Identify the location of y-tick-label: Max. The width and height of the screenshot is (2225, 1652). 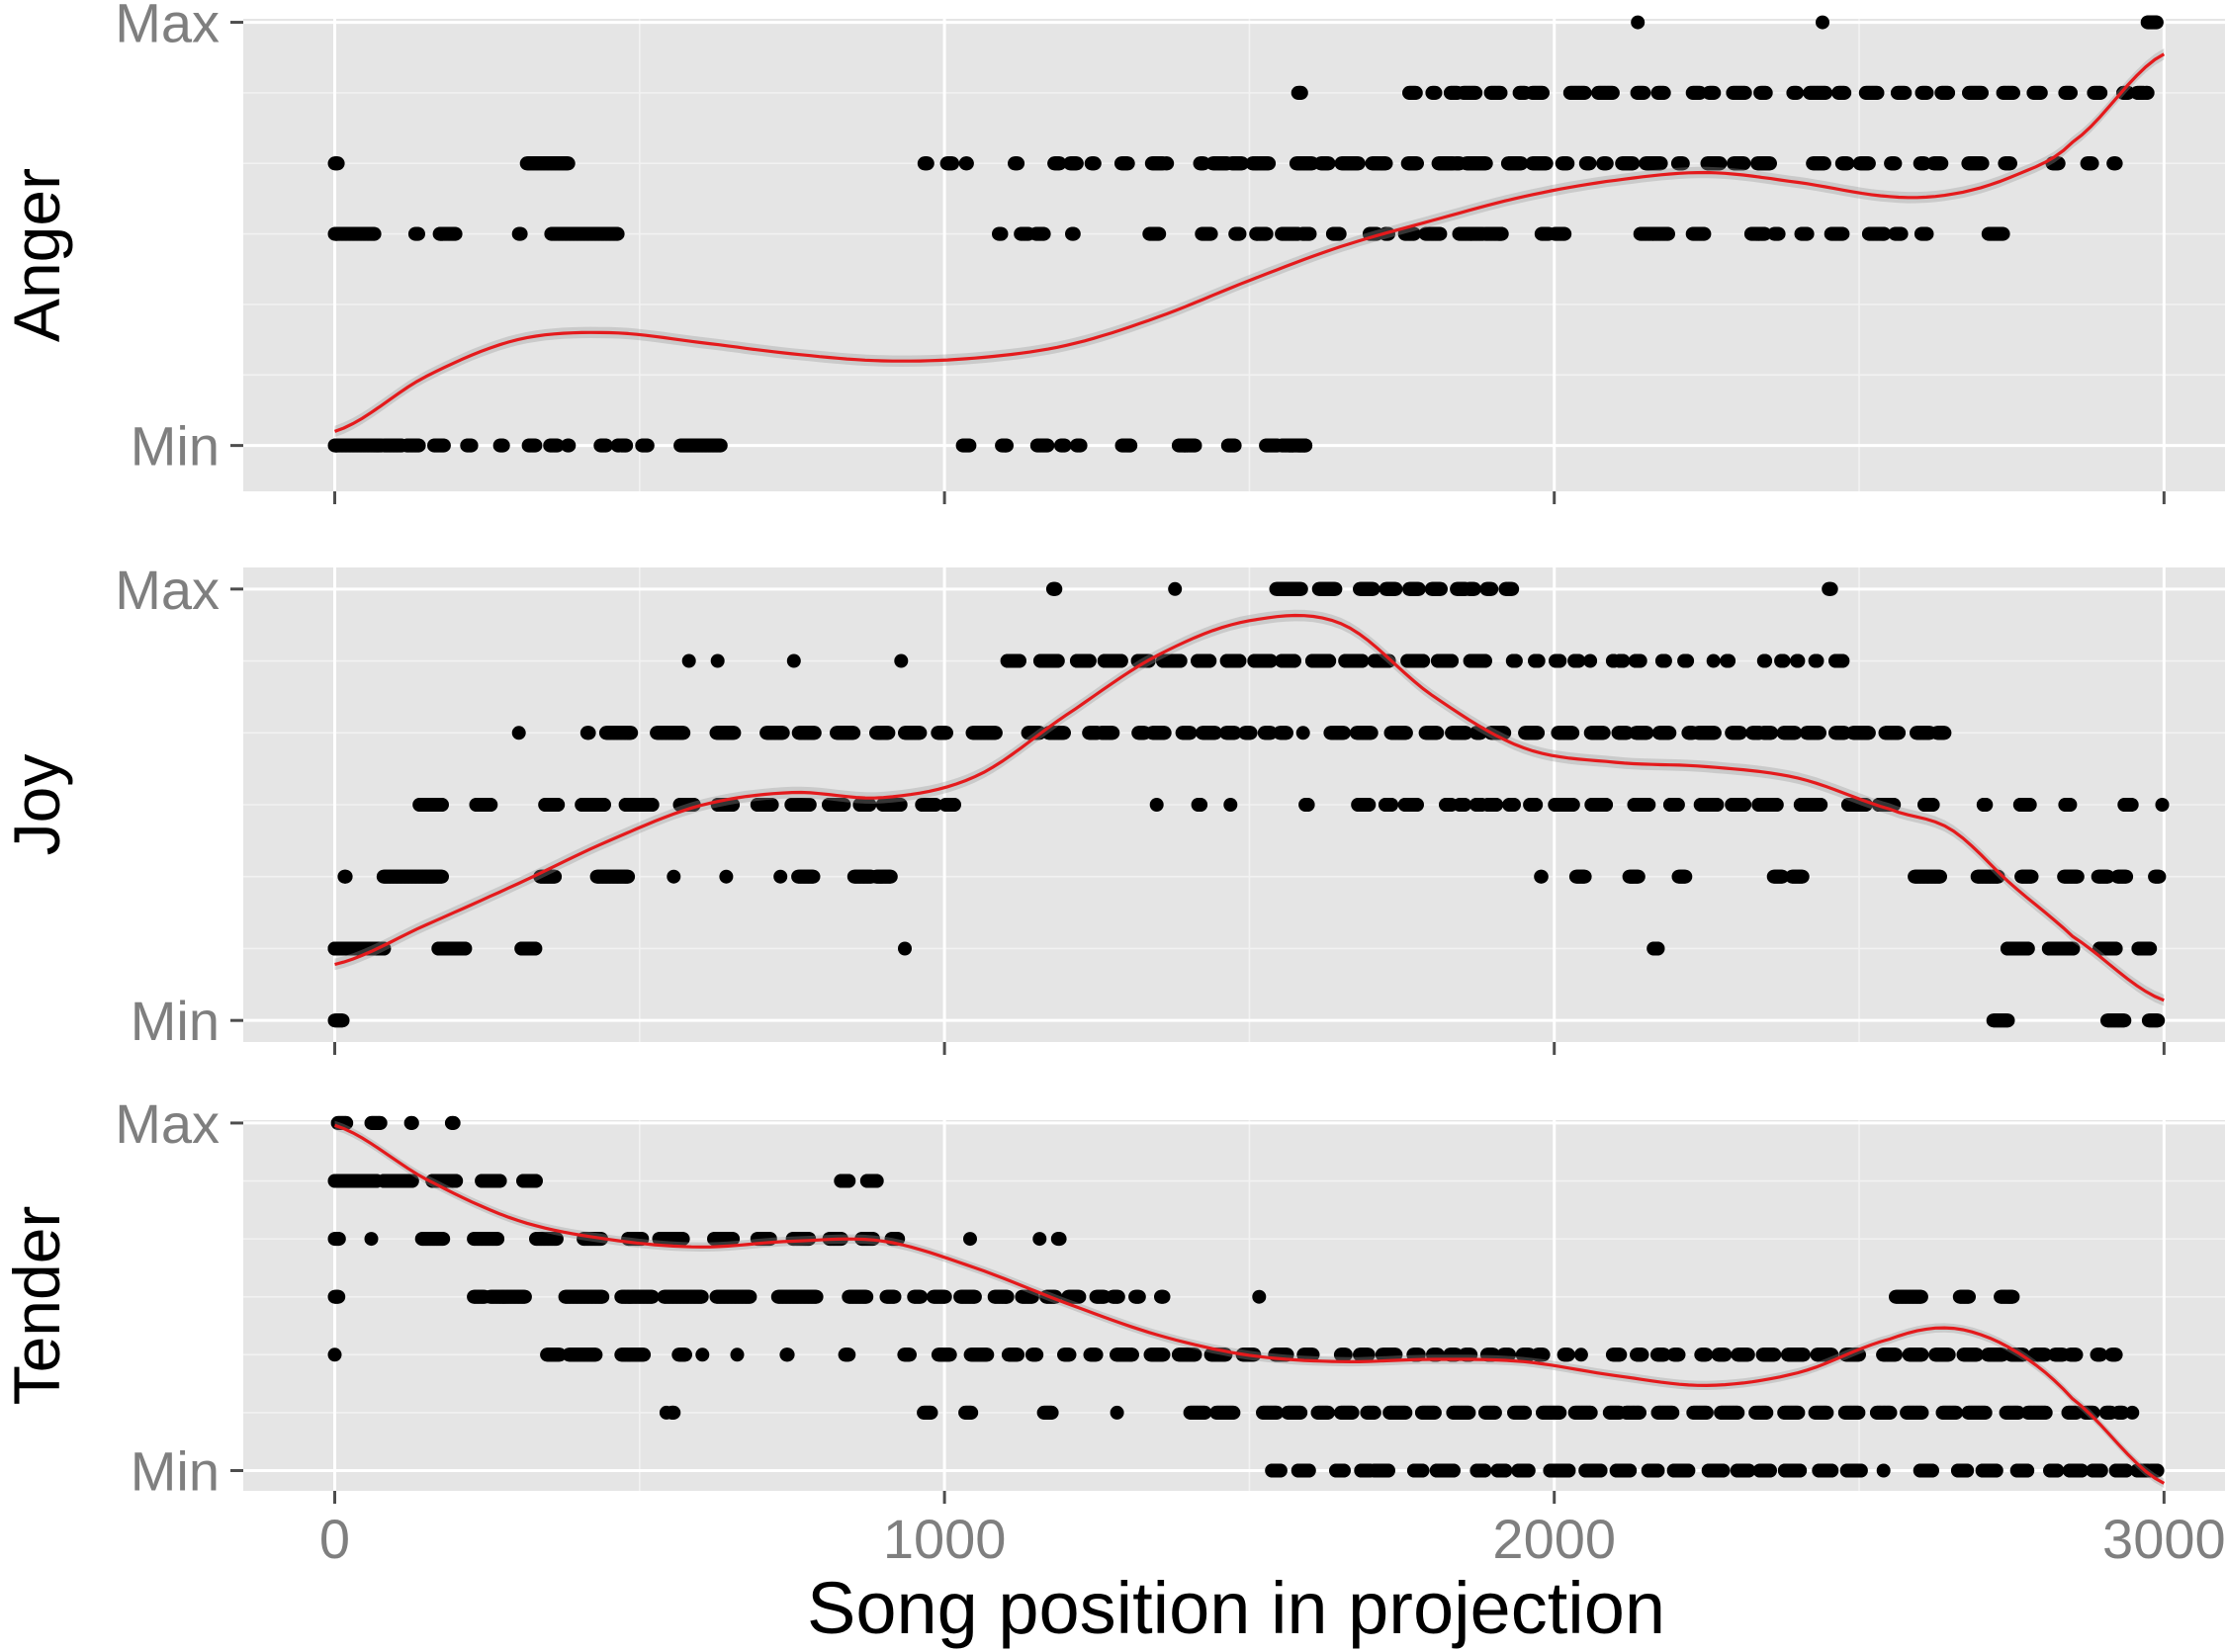
(167, 590).